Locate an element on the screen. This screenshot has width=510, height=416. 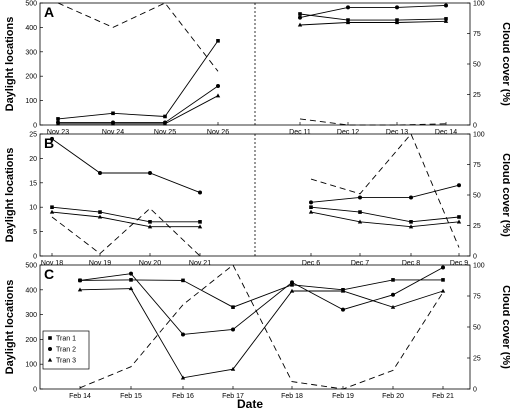
y-tick-label: 20 is located at coordinates (33, 159).